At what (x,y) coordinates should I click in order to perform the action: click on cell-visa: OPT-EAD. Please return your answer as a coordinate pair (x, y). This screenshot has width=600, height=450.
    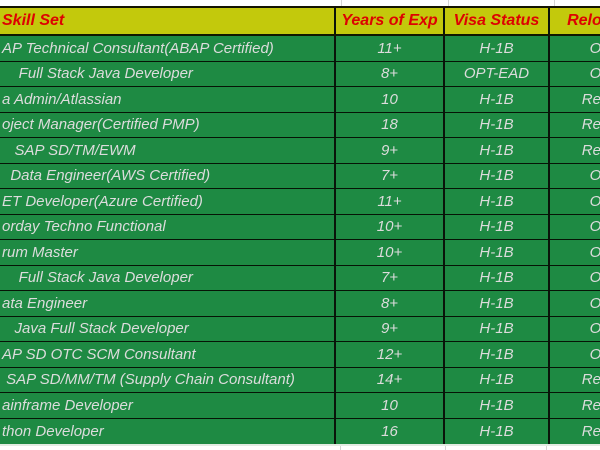
    Looking at the image, I should click on (497, 73).